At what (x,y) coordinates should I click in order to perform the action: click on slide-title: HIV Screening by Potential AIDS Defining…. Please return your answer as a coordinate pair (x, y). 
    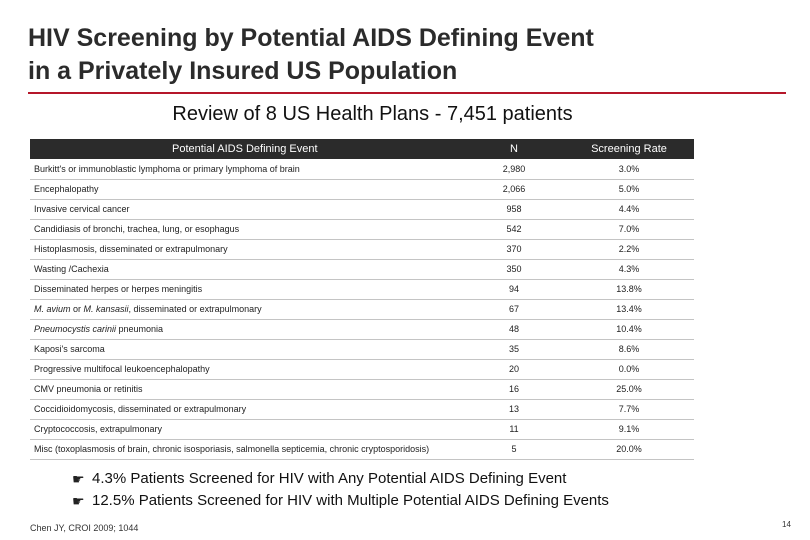
    Looking at the image, I should click on (408, 55).